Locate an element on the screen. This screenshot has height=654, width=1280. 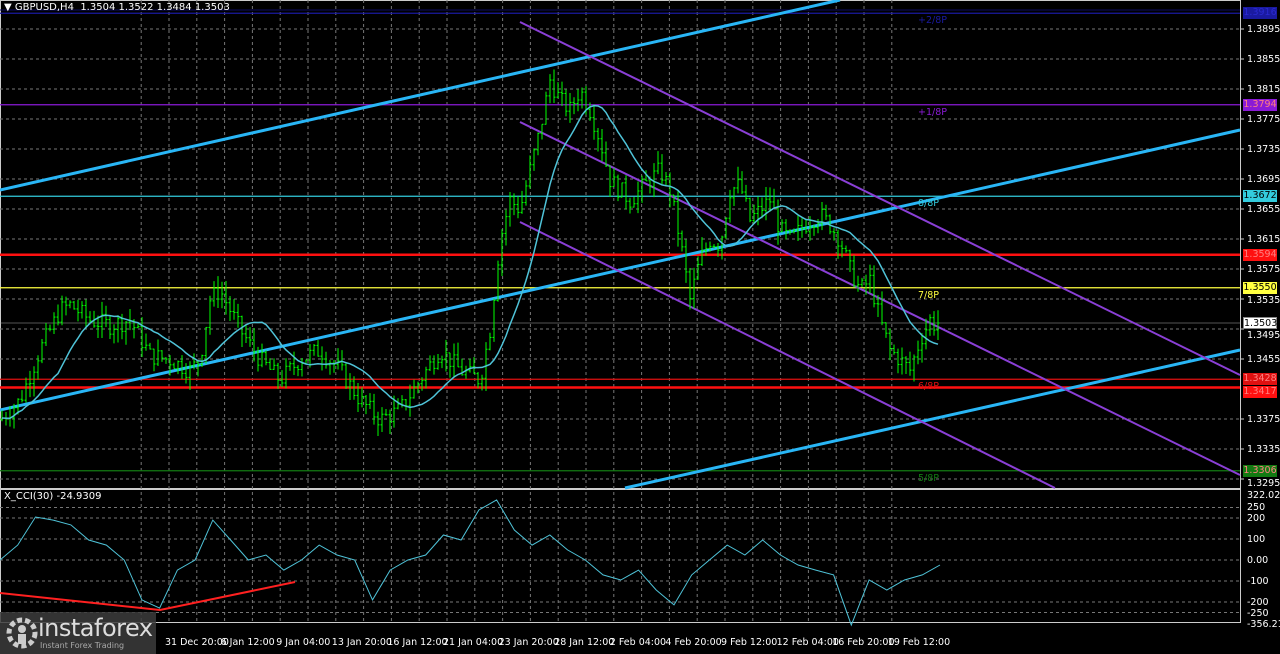
cci-axis-label: 250 is located at coordinates (1256, 507).